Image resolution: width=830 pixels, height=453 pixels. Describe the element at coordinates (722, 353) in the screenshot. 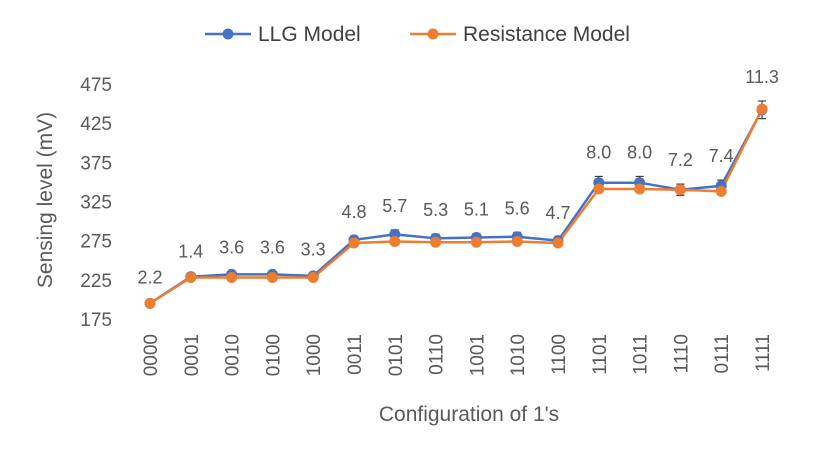

I see `x-tick-label: 0111` at that location.